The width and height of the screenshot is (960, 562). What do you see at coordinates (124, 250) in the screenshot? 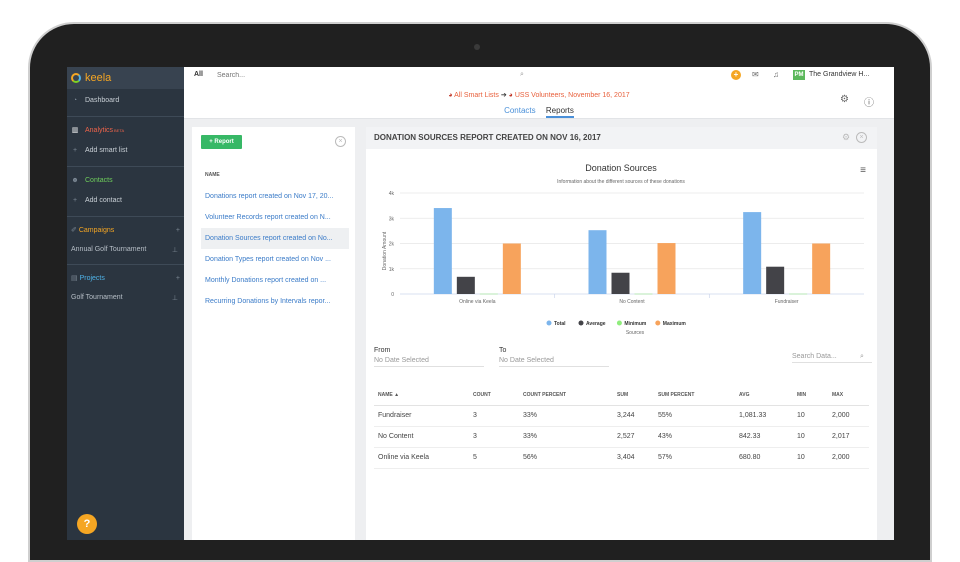
I see `sidebar-subitem-annual-golf: Annual Golf Tournament ⊥` at bounding box center [124, 250].